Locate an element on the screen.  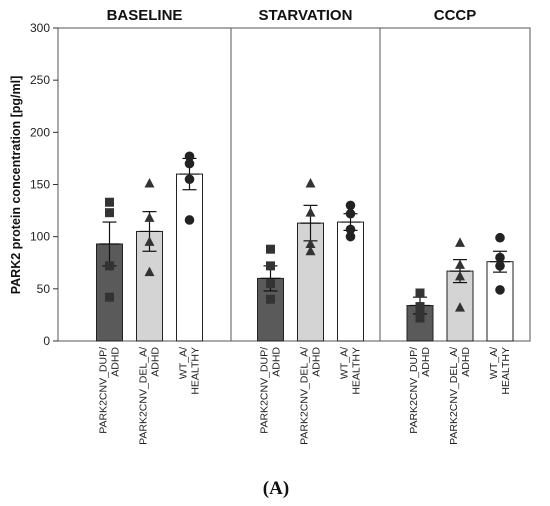
y-axis: 0 50 100 150 200 250 300 is located at coordinates (44, 184).